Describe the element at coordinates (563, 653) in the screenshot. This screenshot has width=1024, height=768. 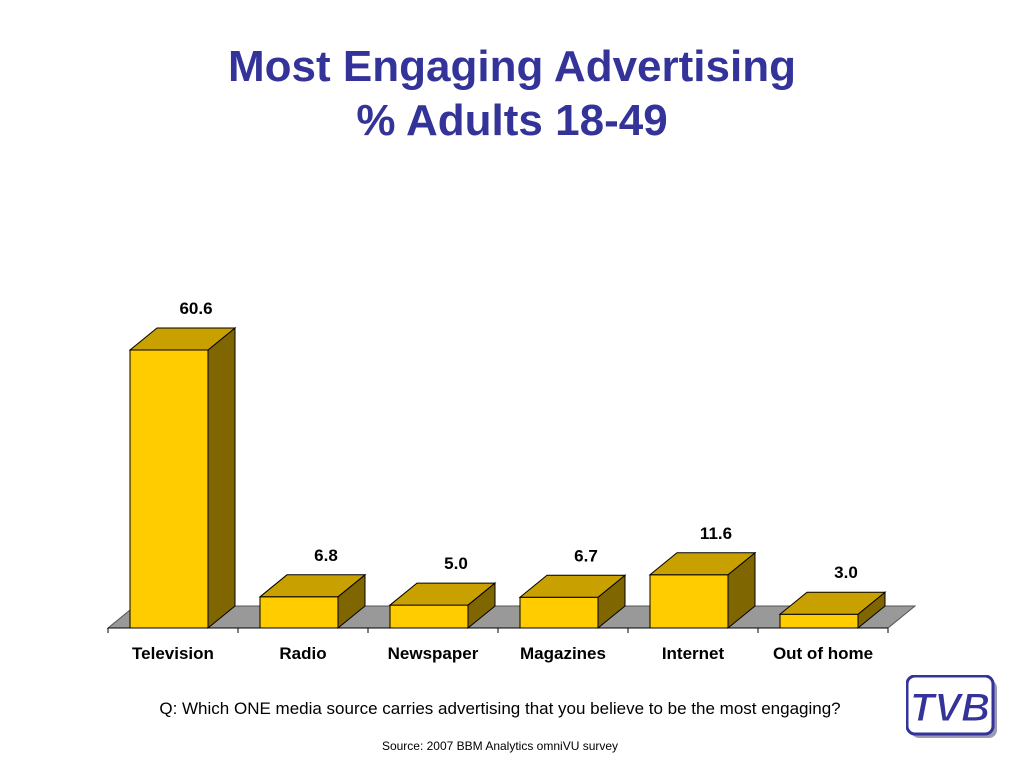
I see `x-tick-label: Magazines` at that location.